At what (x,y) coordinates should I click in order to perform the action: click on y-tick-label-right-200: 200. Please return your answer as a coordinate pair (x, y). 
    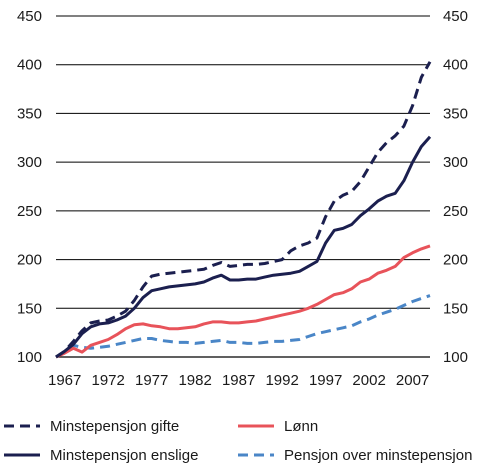
    Looking at the image, I should click on (455, 260).